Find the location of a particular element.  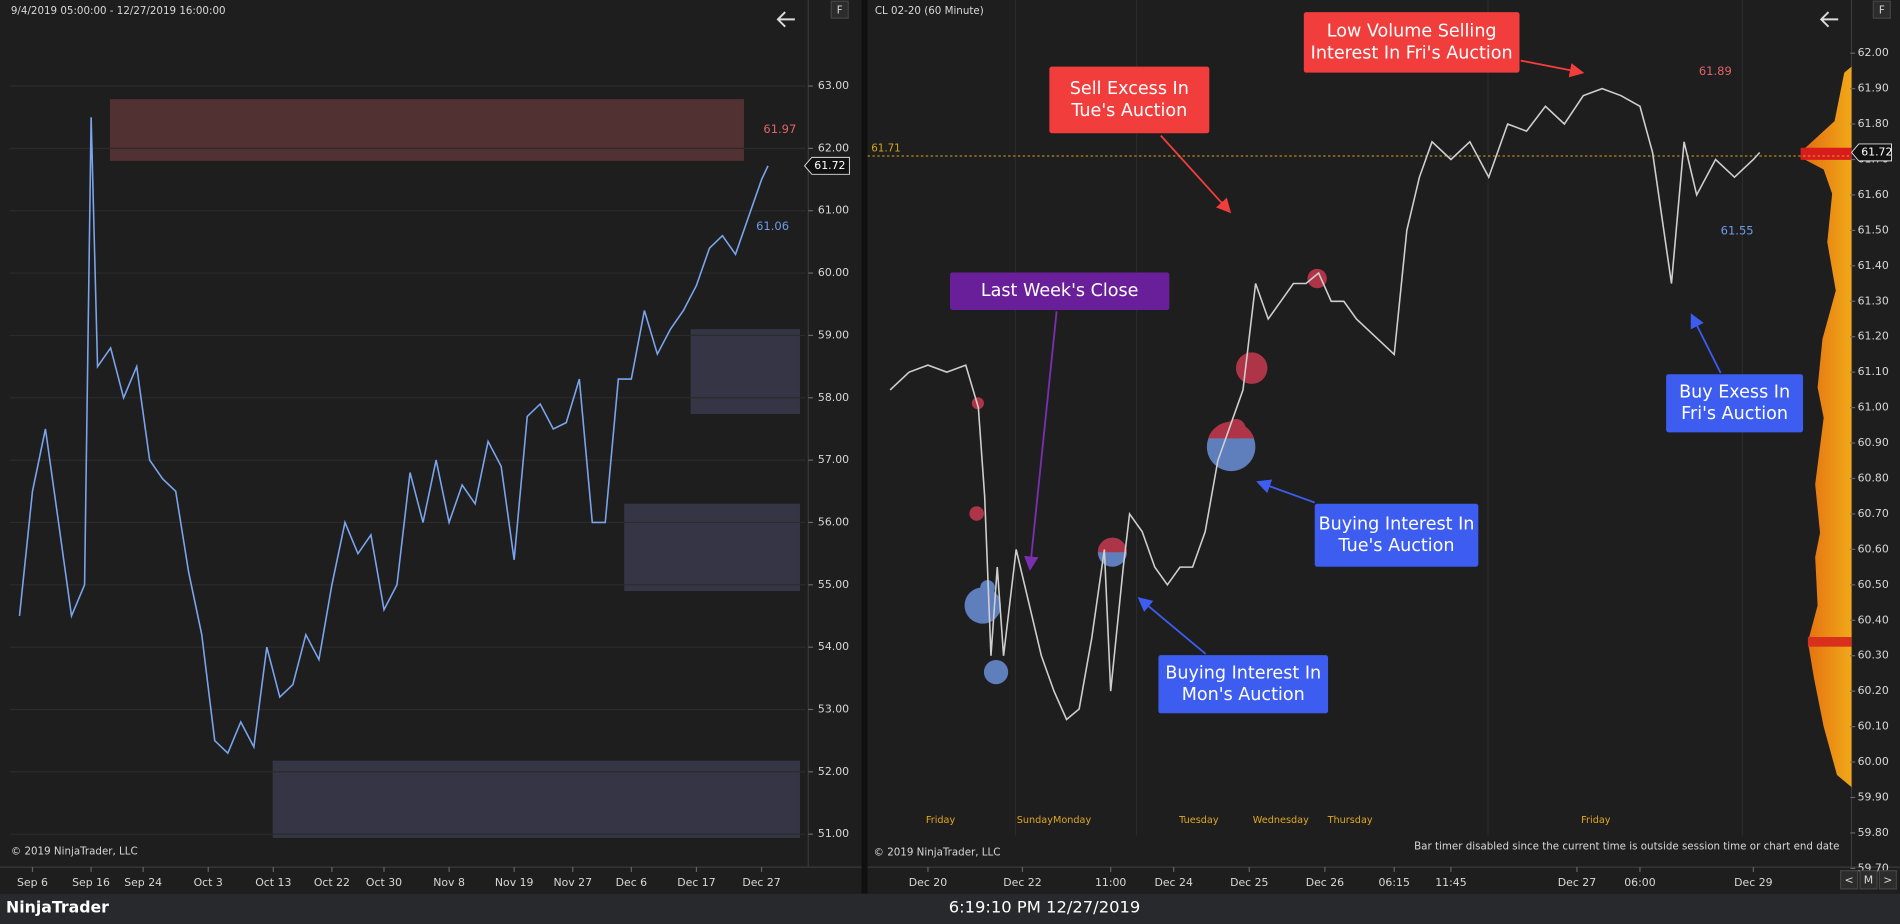

nav-button-label: < is located at coordinates (1849, 879).